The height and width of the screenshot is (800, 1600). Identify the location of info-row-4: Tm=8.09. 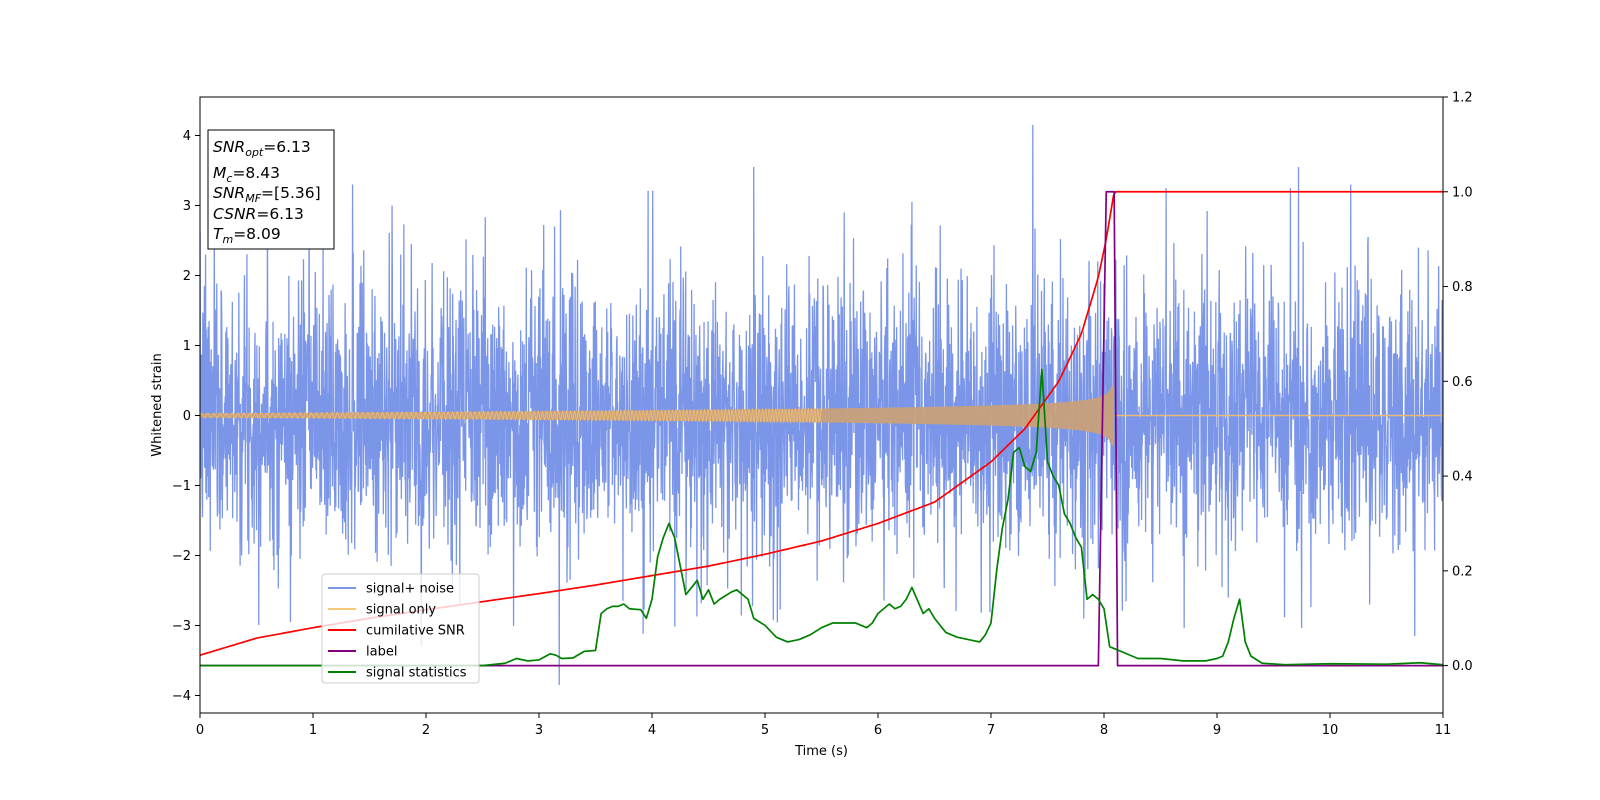
(247, 235).